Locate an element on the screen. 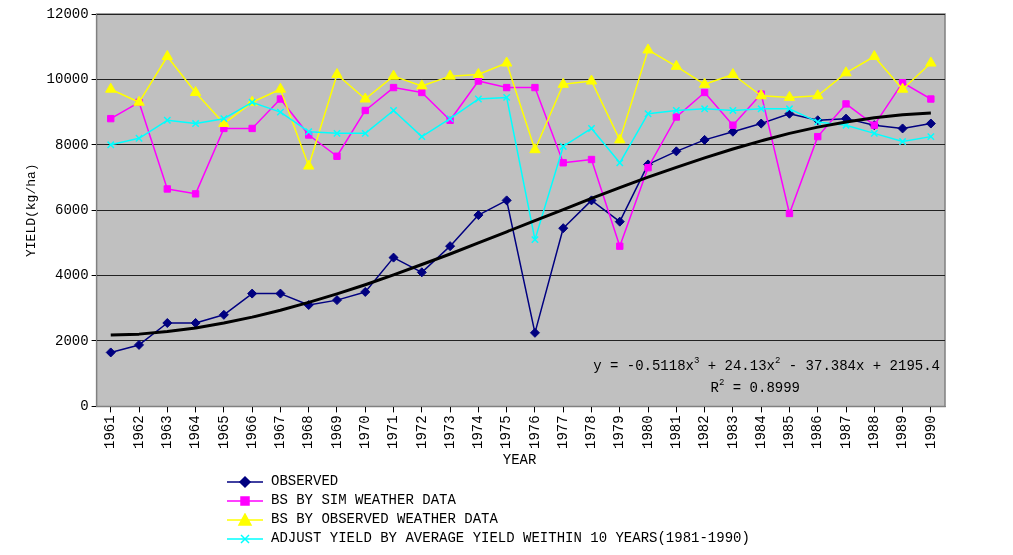  legend-label: OBSERVED is located at coordinates (305, 481).